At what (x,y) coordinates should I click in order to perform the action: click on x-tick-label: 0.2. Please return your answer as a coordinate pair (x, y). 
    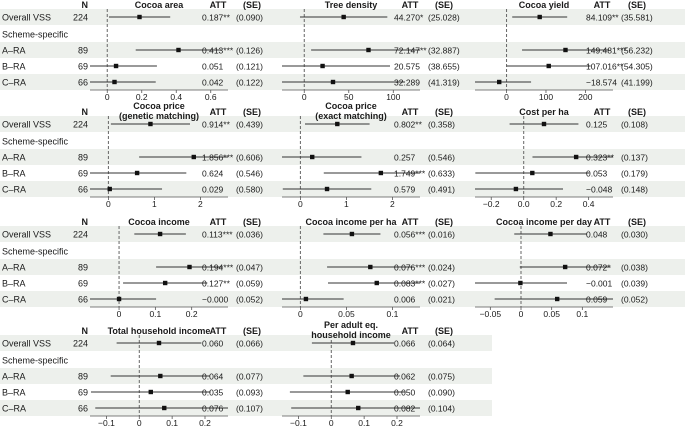
    Looking at the image, I should click on (142, 97).